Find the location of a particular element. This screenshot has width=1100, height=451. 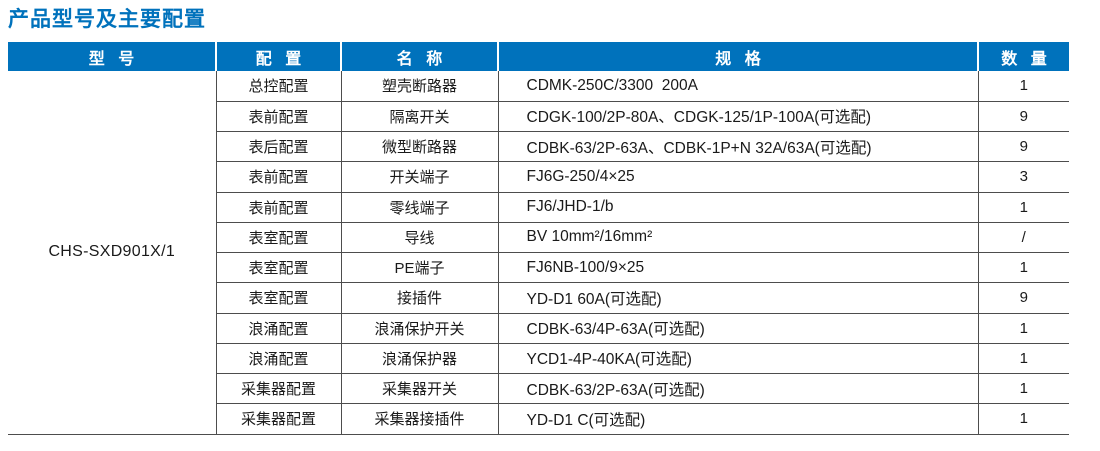

name-cell: PE端子 is located at coordinates (419, 267).